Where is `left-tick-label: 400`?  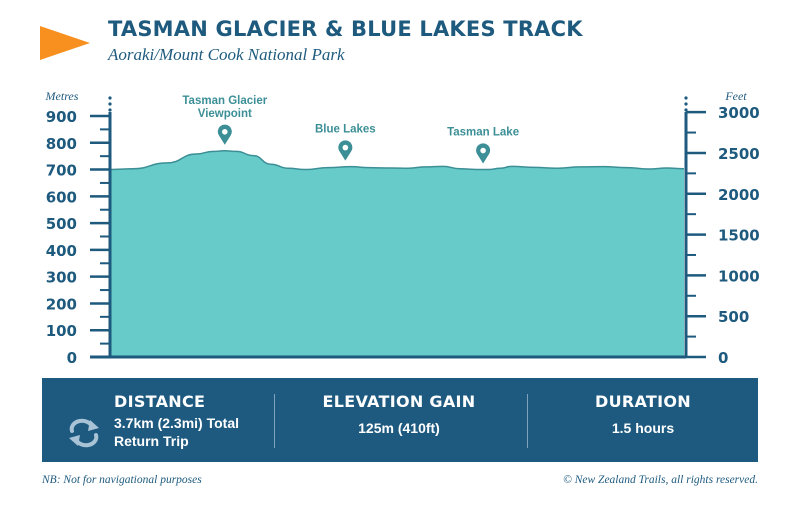 left-tick-label: 400 is located at coordinates (61, 251).